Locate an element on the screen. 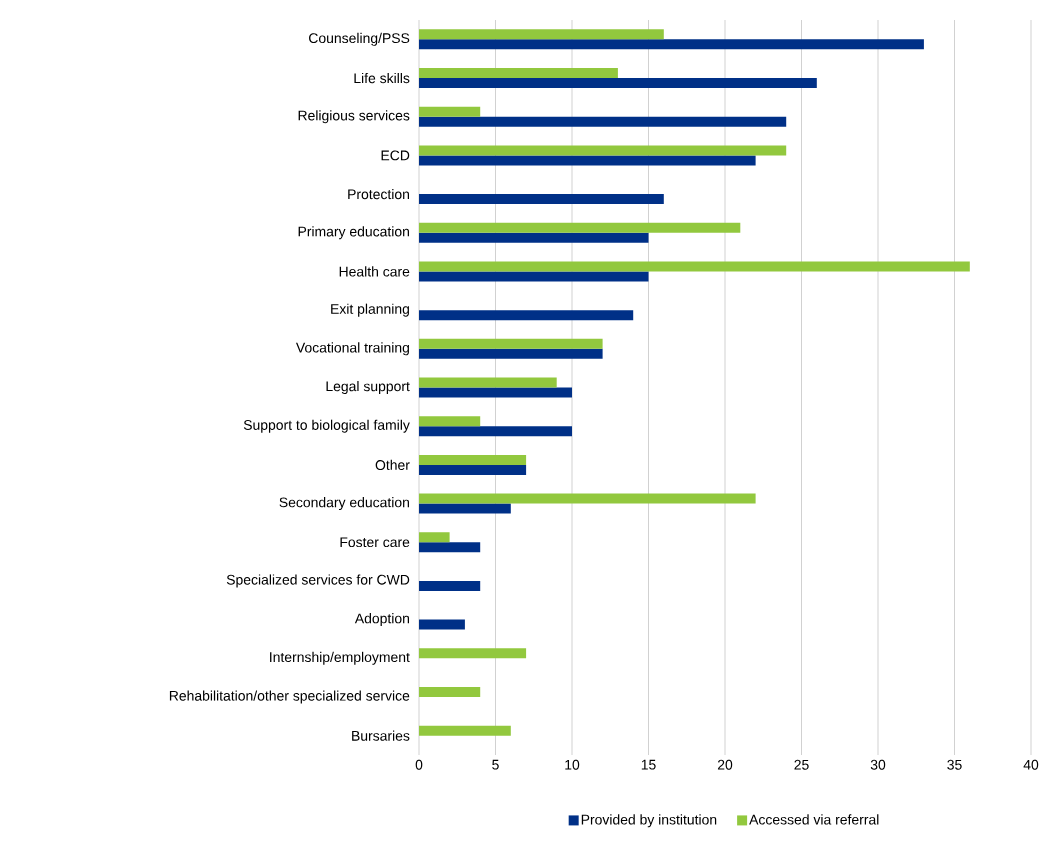  y-tick-label: Religious services is located at coordinates (354, 117).